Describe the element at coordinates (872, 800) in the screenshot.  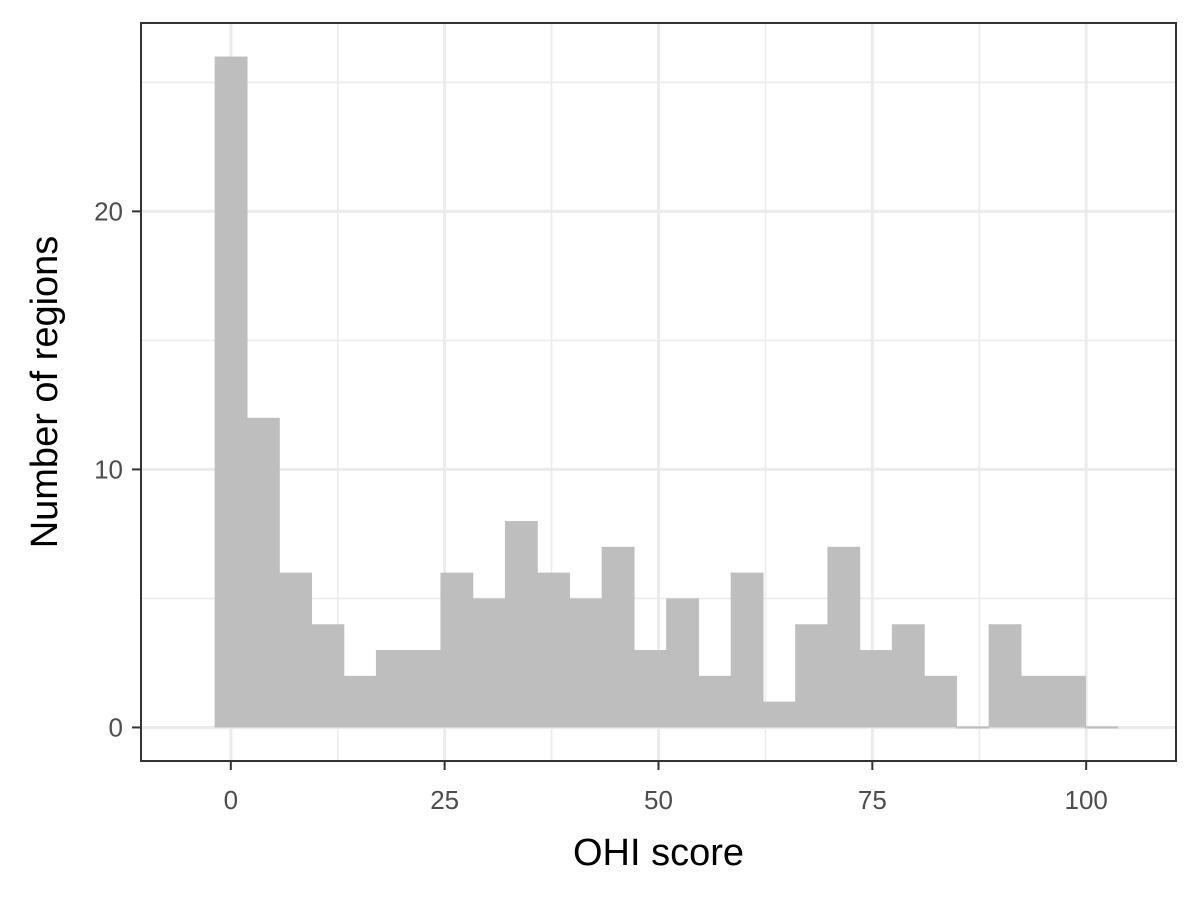
I see `x-axis-tick-label: 75` at that location.